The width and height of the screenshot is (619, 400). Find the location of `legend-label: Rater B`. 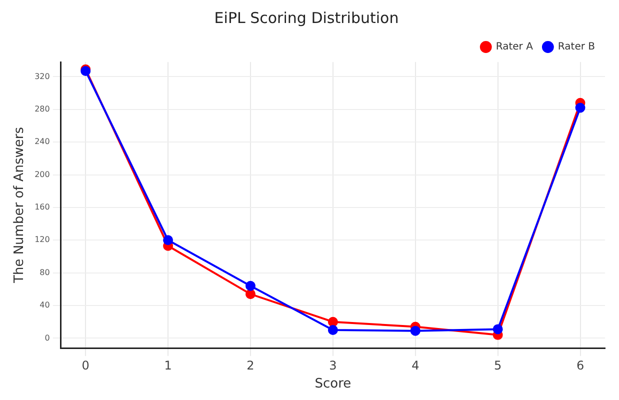

legend-label: Rater B is located at coordinates (577, 47).